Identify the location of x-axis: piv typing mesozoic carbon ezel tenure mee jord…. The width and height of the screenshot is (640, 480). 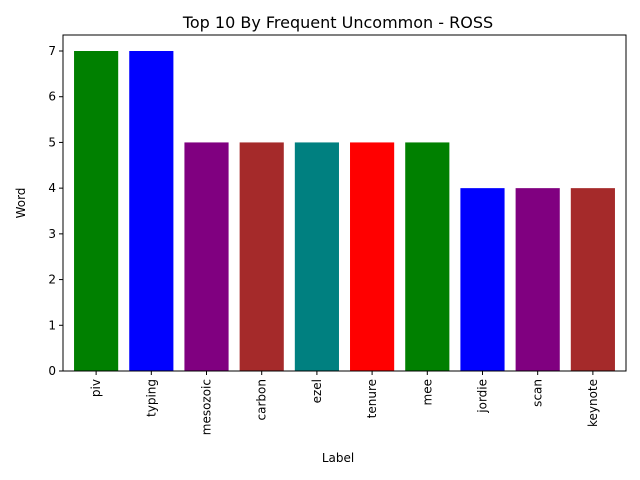
(344, 403).